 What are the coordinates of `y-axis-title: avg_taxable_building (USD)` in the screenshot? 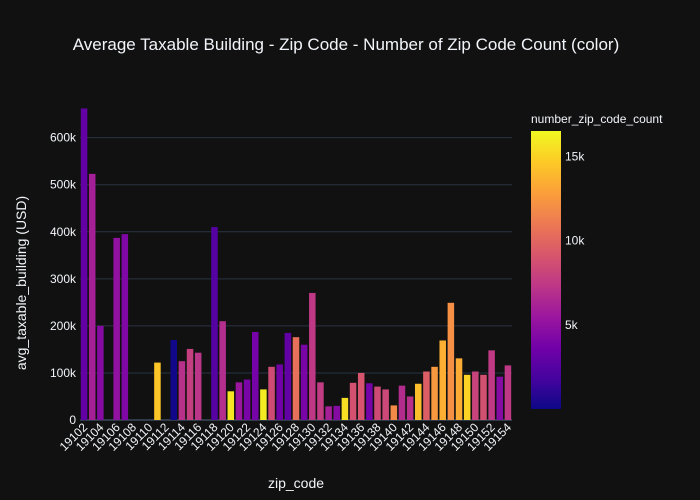 It's located at (21, 283).